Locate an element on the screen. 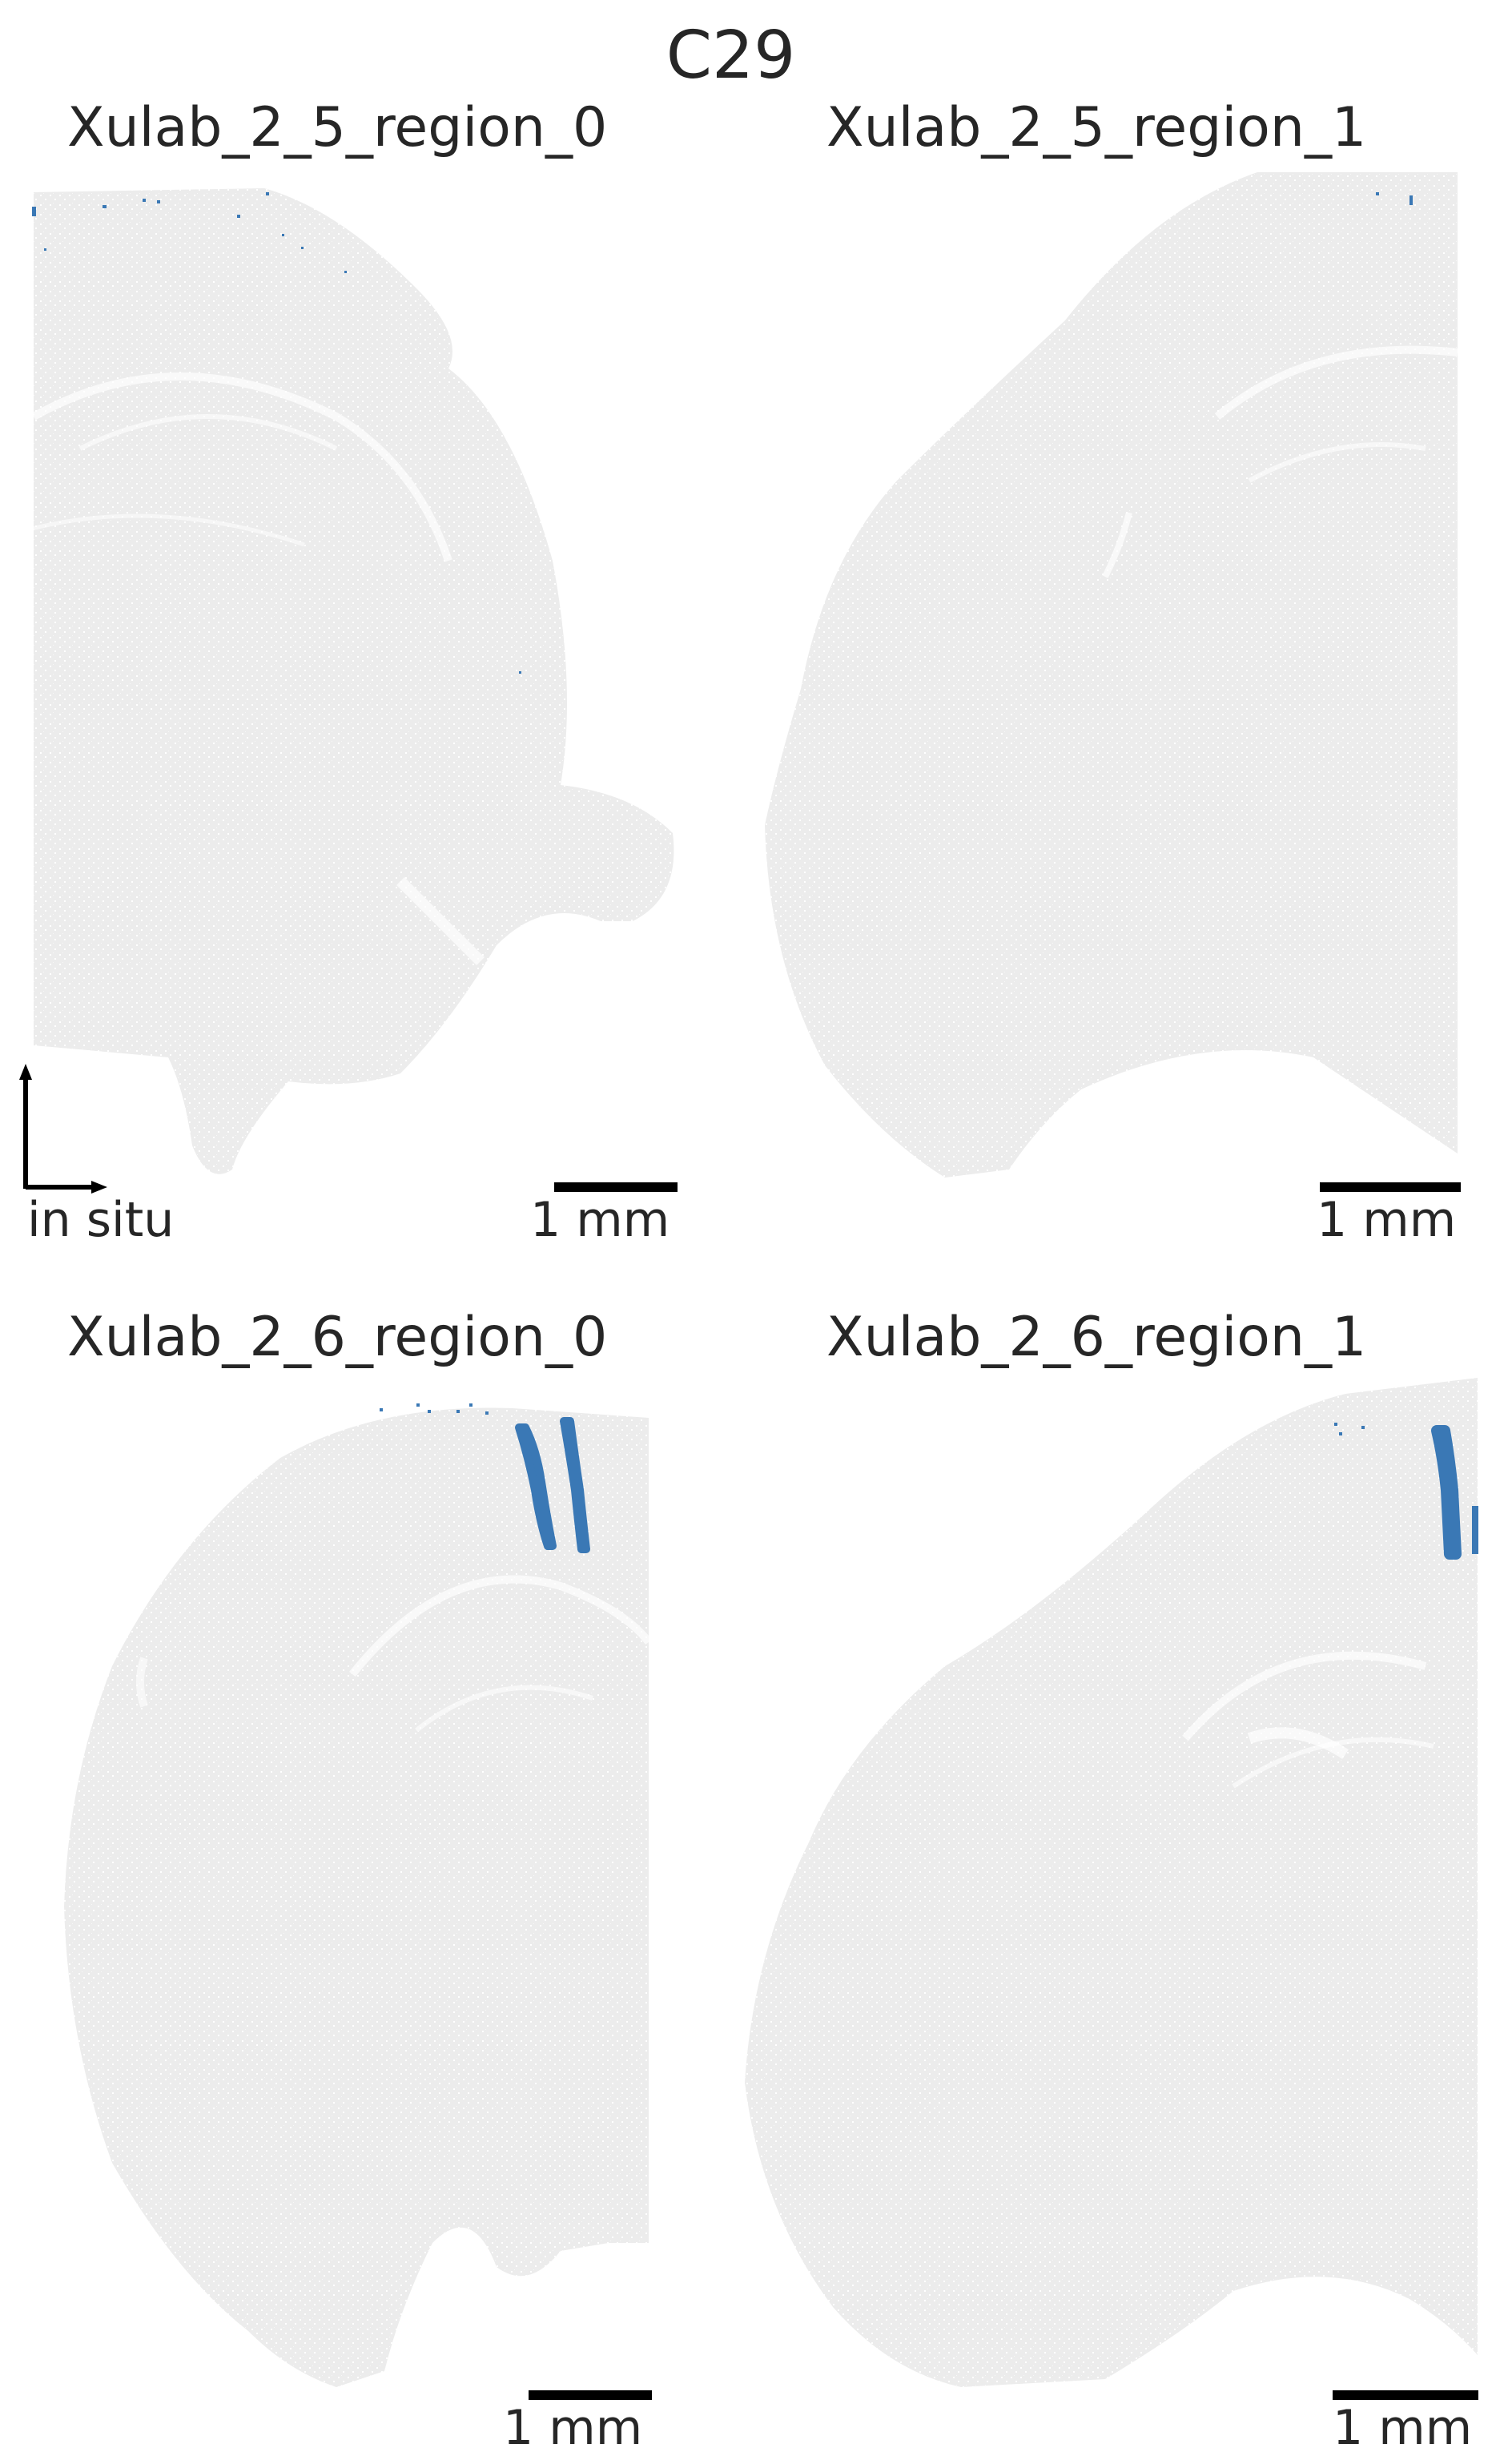 This screenshot has height=2456, width=1512. panel-title-1: Xulab_2_5_region_0 is located at coordinates (337, 127).